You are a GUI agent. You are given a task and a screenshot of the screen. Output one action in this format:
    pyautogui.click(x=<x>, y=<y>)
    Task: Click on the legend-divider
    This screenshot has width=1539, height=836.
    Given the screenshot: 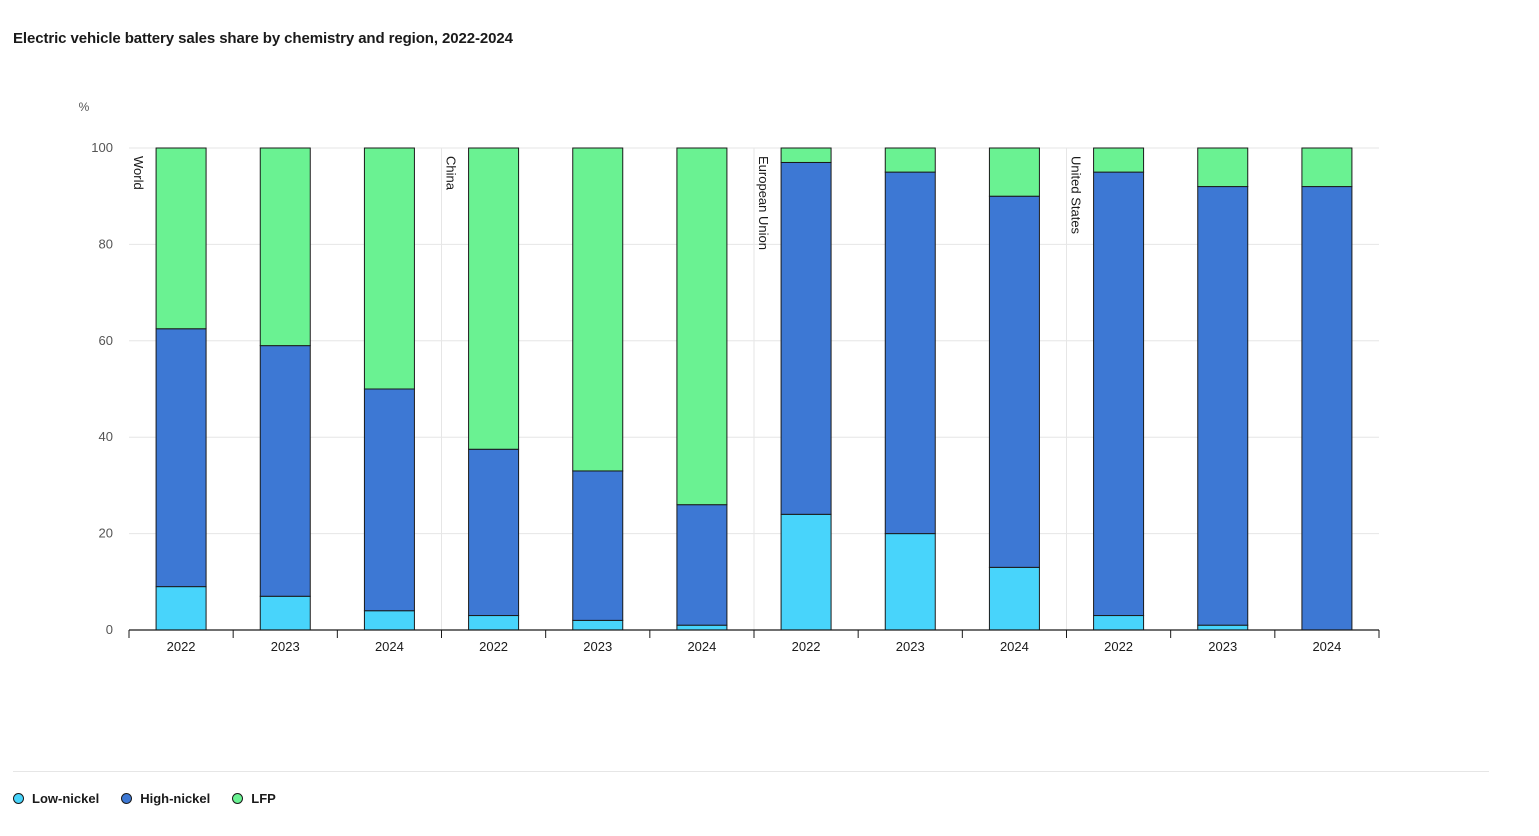 What is the action you would take?
    pyautogui.click(x=751, y=771)
    